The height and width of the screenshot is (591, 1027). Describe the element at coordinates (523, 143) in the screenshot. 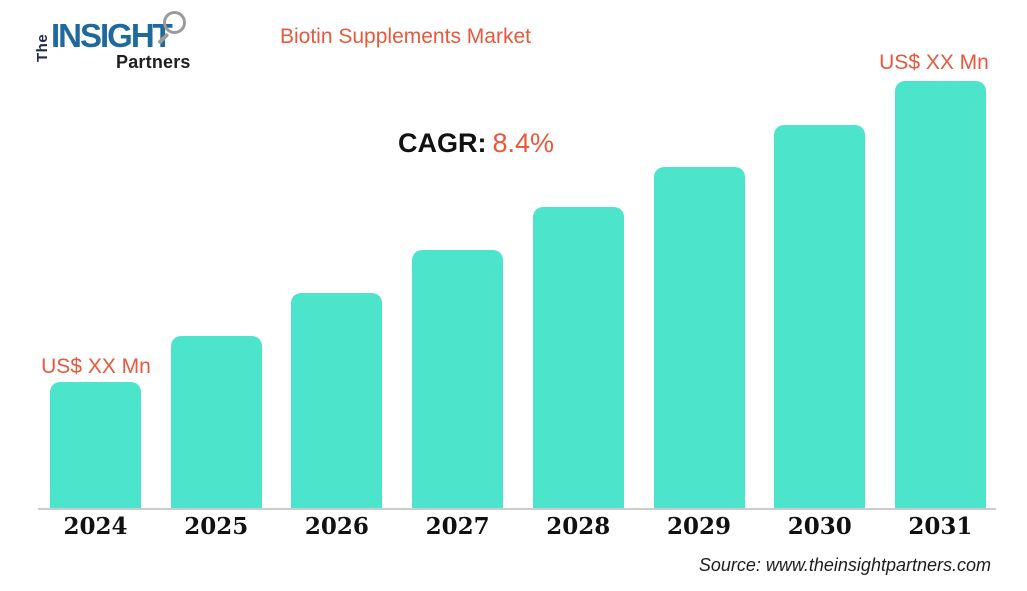

I see `cagr-value: 8.4%` at that location.